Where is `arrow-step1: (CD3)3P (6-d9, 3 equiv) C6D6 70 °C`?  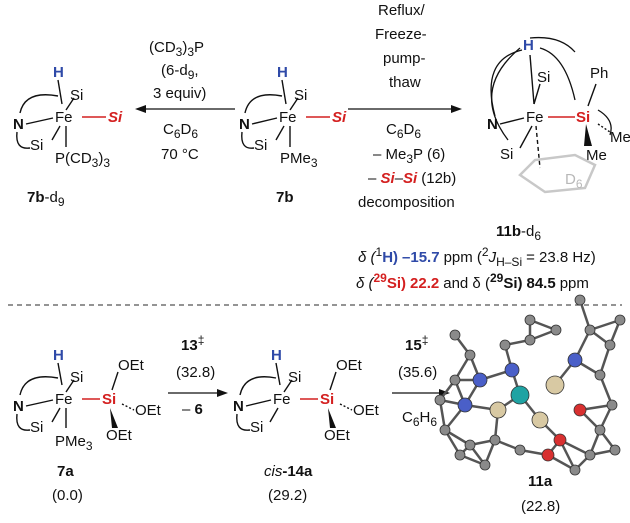 arrow-step1: (CD3)3P (6-d9, 3 equiv) C6D6 70 °C is located at coordinates (185, 101).